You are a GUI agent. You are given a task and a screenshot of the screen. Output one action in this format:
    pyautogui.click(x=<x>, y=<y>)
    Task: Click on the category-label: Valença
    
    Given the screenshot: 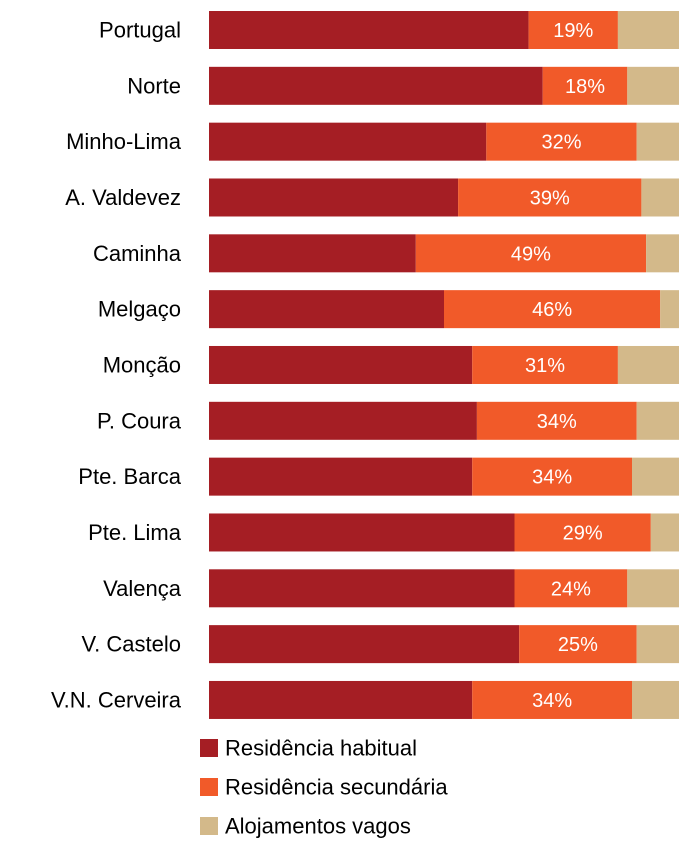 What is the action you would take?
    pyautogui.click(x=142, y=588)
    